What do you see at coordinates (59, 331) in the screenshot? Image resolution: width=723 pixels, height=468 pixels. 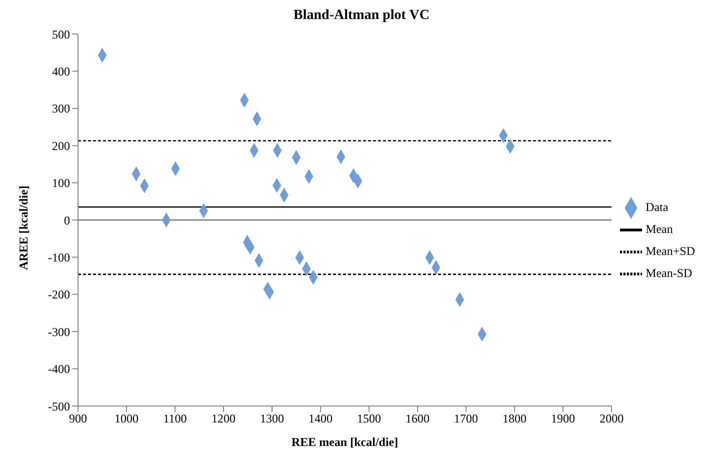 I see `y-tick-label: -300` at bounding box center [59, 331].